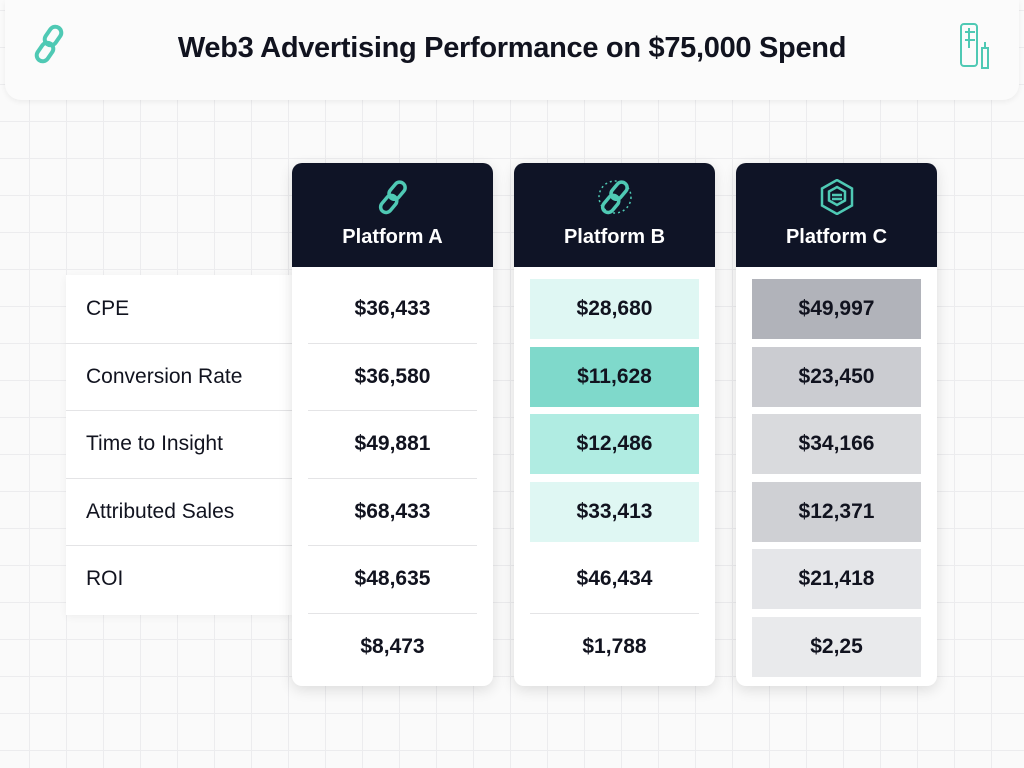 This screenshot has height=768, width=1024. What do you see at coordinates (614, 197) in the screenshot?
I see `dotted-chain-link-icon` at bounding box center [614, 197].